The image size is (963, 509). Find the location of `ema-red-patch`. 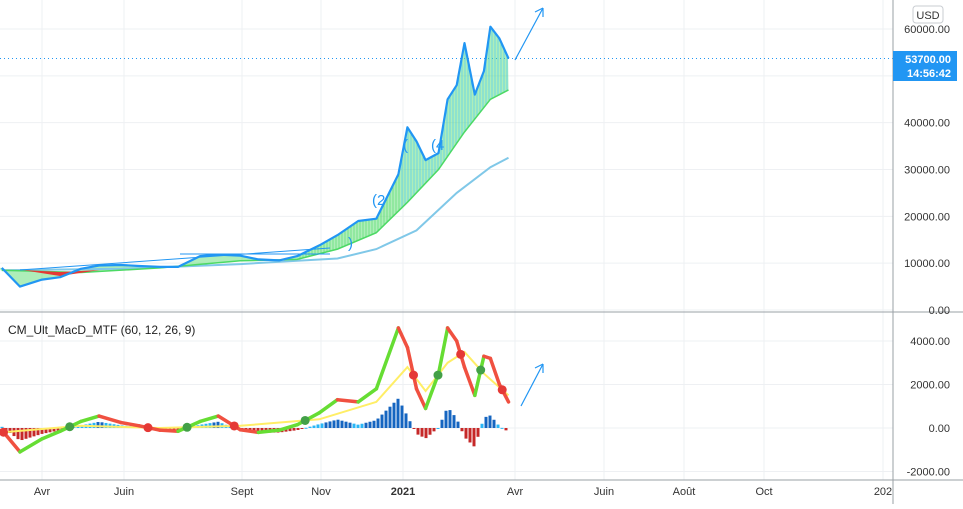

ema-red-patch is located at coordinates (61, 273).